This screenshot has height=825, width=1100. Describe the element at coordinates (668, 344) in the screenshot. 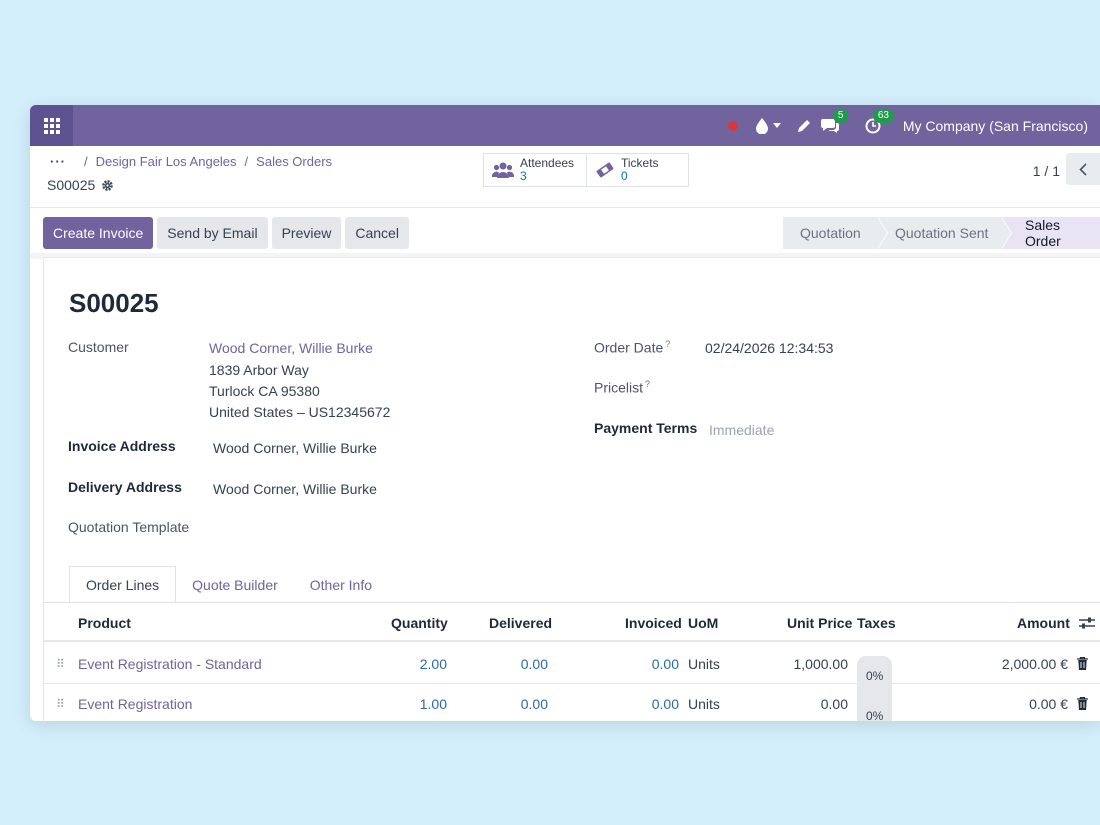

I see `order-date-help-icon: ?` at that location.